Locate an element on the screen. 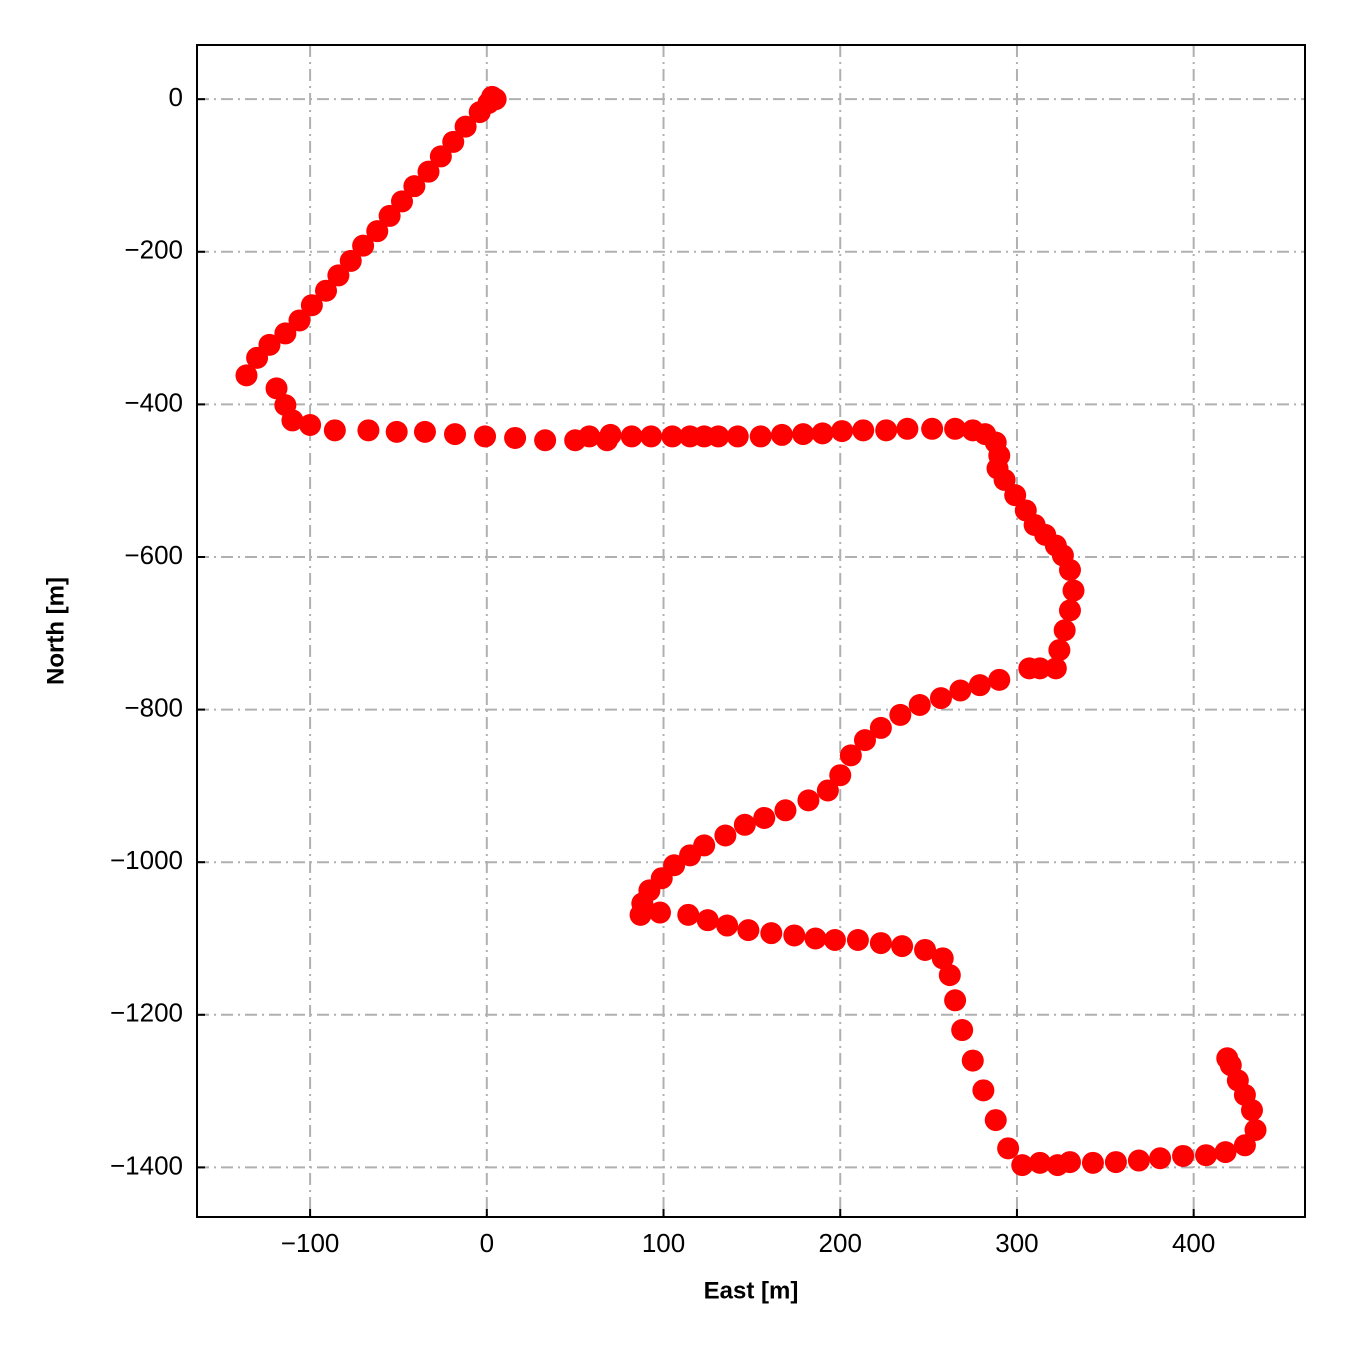  y-tick-label: 0 is located at coordinates (176, 97).